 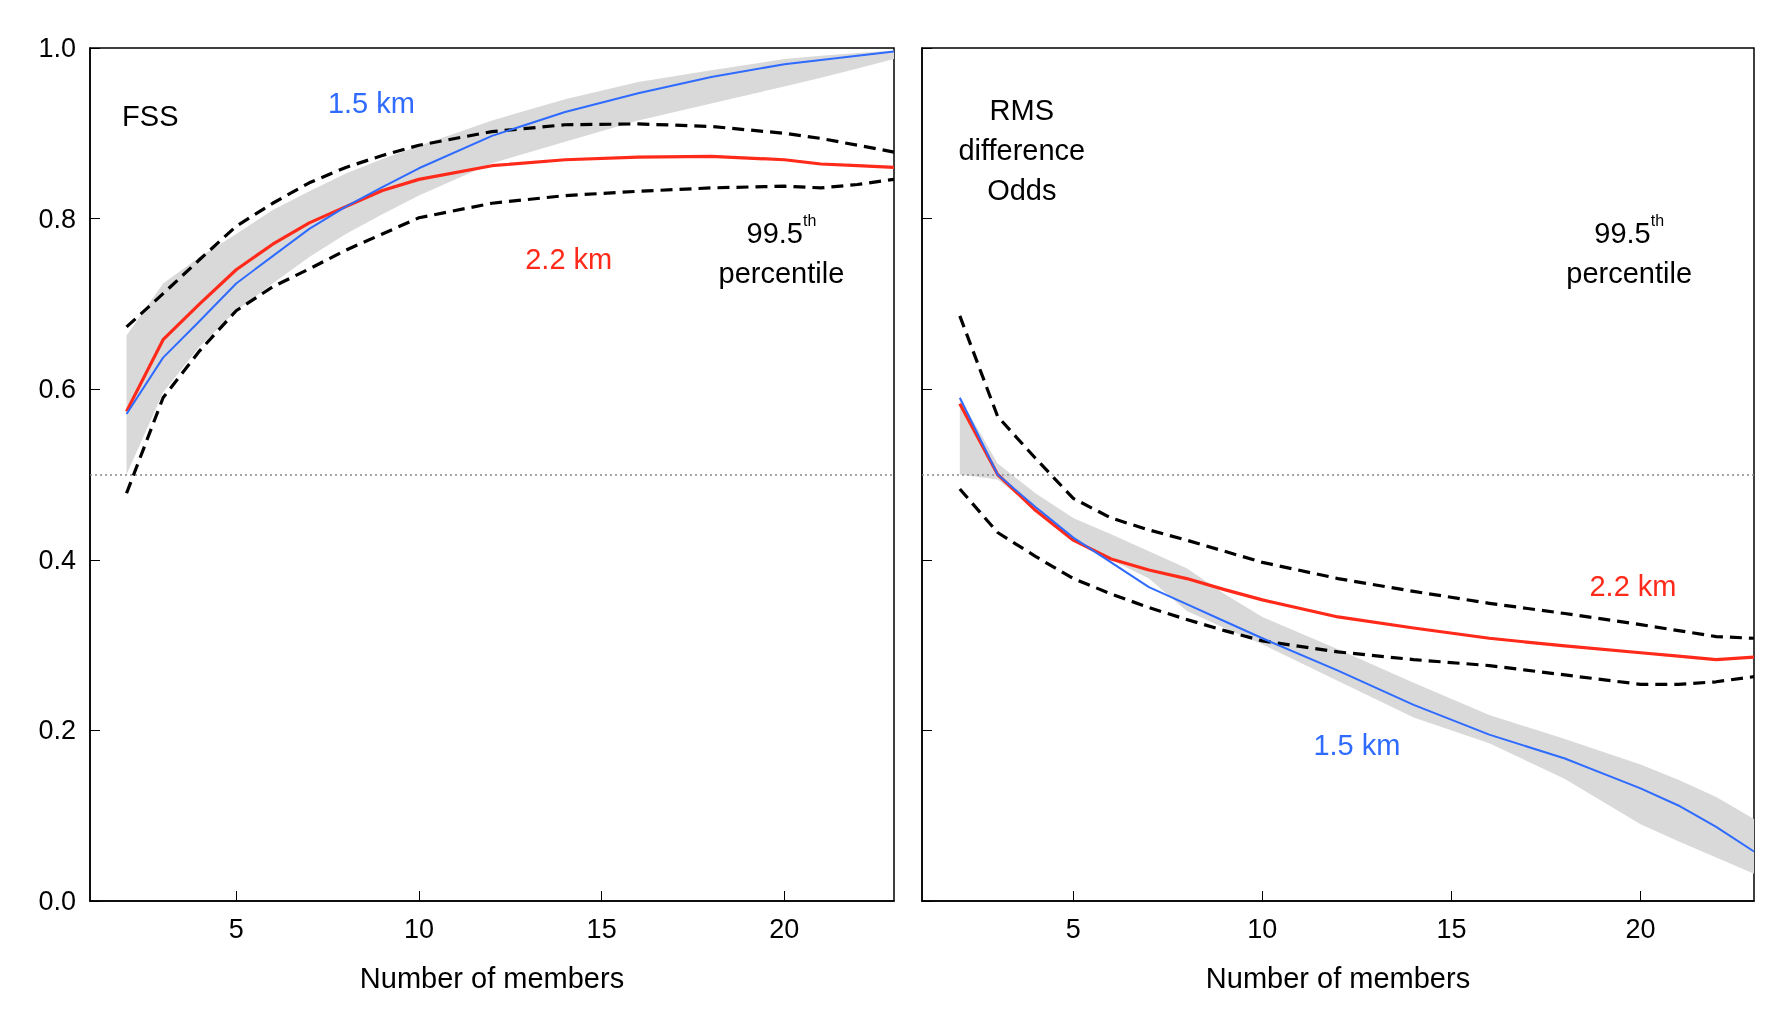 I want to click on y-tick-label: 0.0, so click(x=57, y=901).